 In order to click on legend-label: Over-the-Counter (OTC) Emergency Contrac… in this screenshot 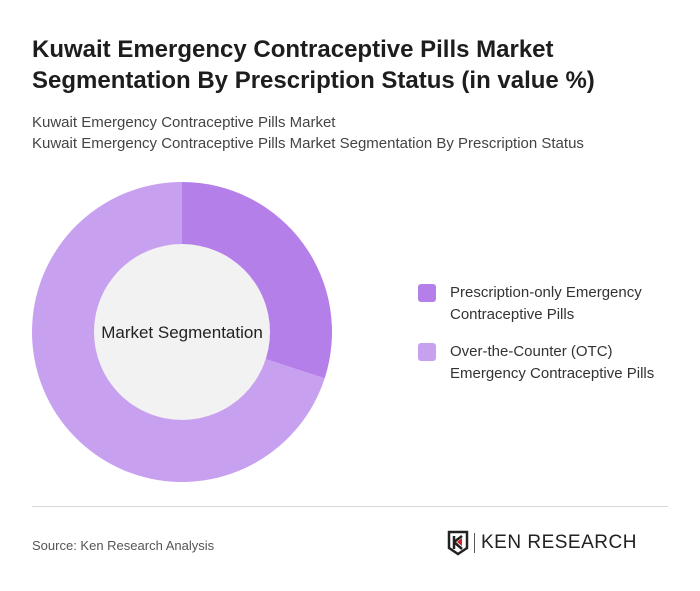, I will do `click(552, 362)`.